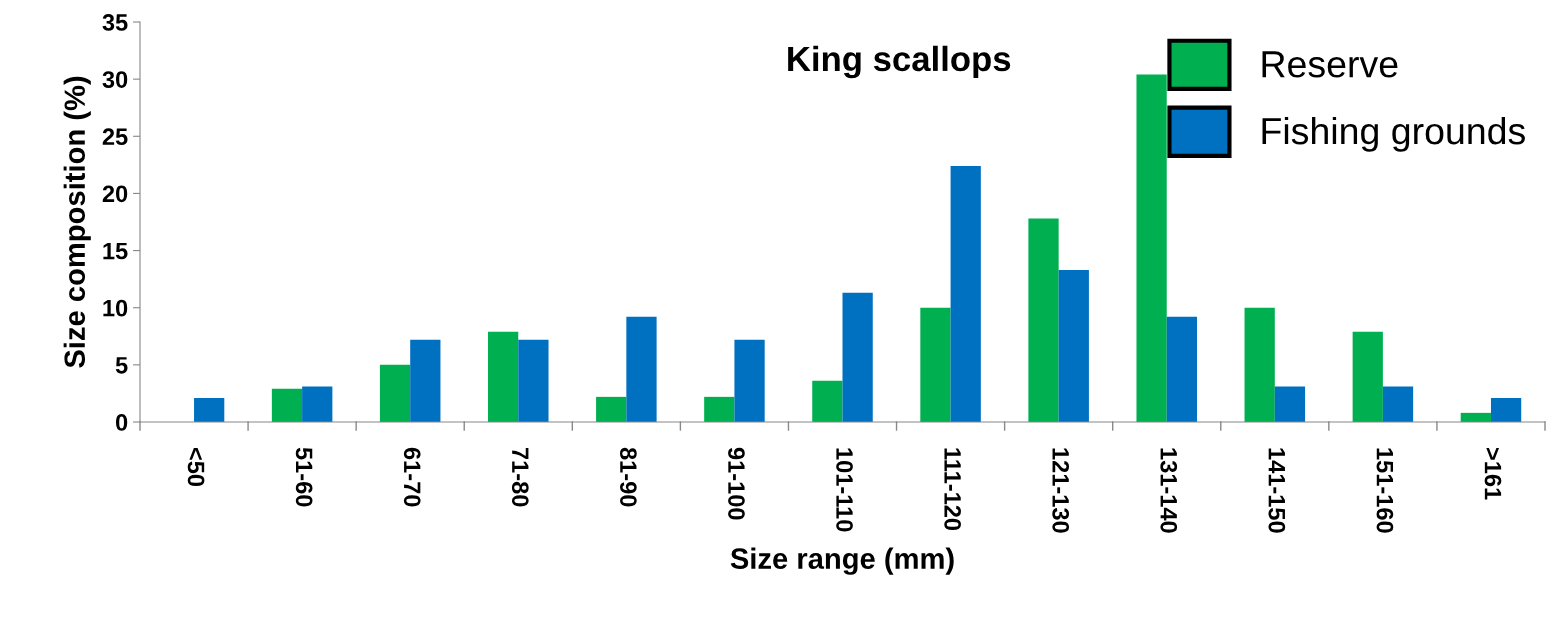  Describe the element at coordinates (196, 467) in the screenshot. I see `x-tick-label: <50` at that location.